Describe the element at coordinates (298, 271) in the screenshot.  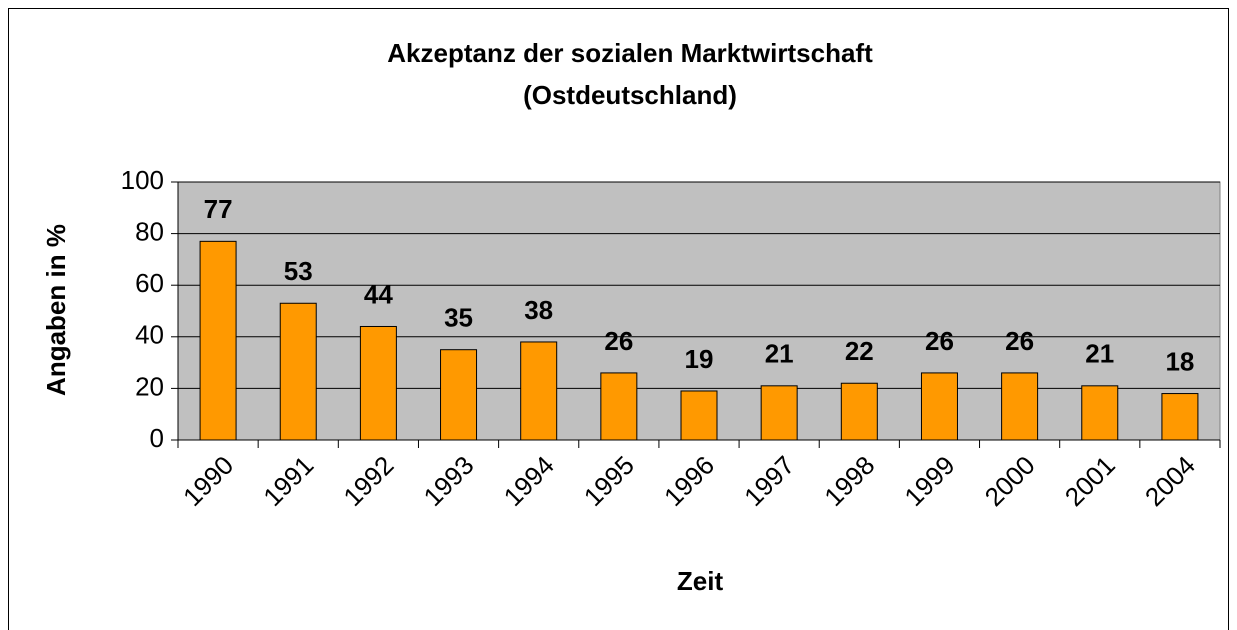
I see `data-label: 53` at that location.